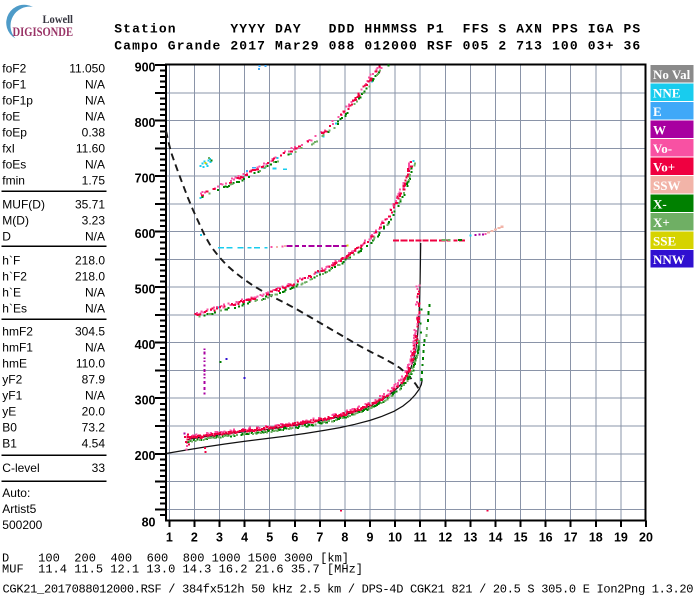 The height and width of the screenshot is (600, 700). Describe the element at coordinates (94, 428) in the screenshot. I see `svg-text: 73.2` at that location.